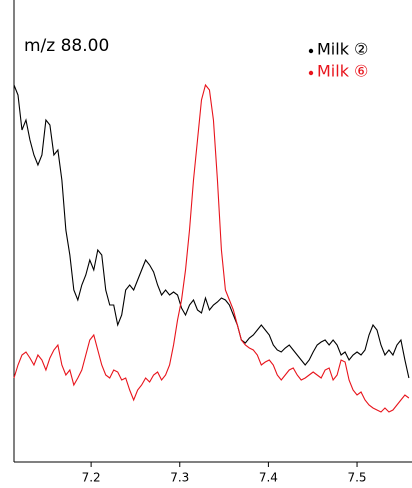 The height and width of the screenshot is (488, 412). I want to click on legend-label: Milk ②, so click(342, 49).